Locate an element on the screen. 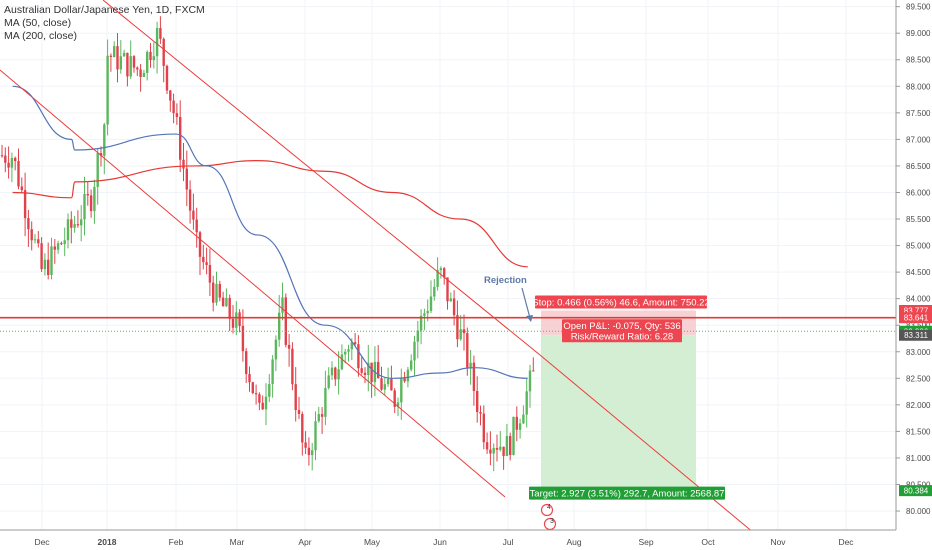  price-tag: 83.777 is located at coordinates (915, 311).